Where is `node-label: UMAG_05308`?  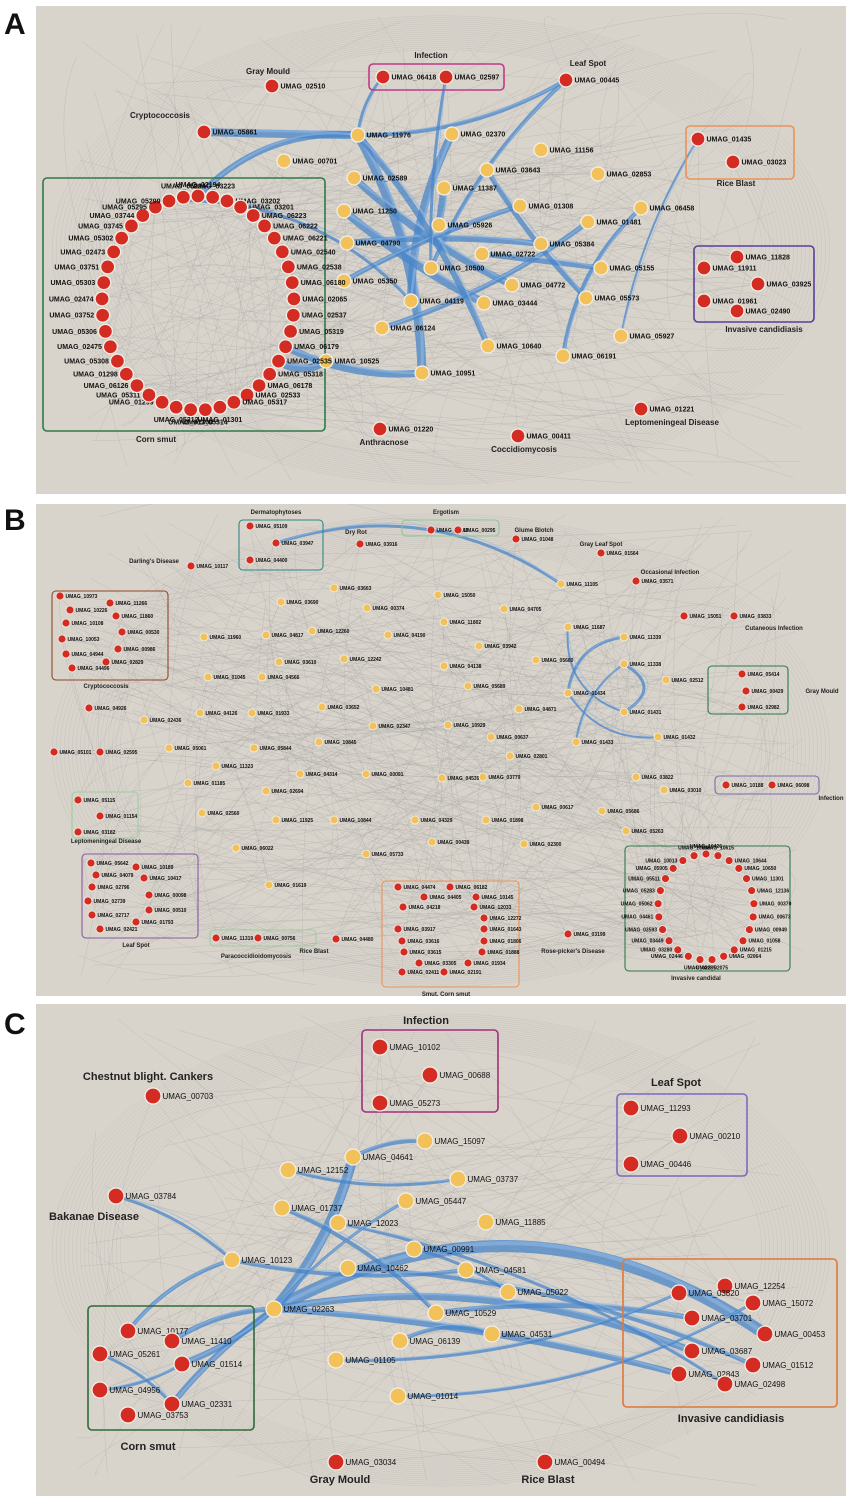
node-label: UMAG_05308 is located at coordinates (86, 362).